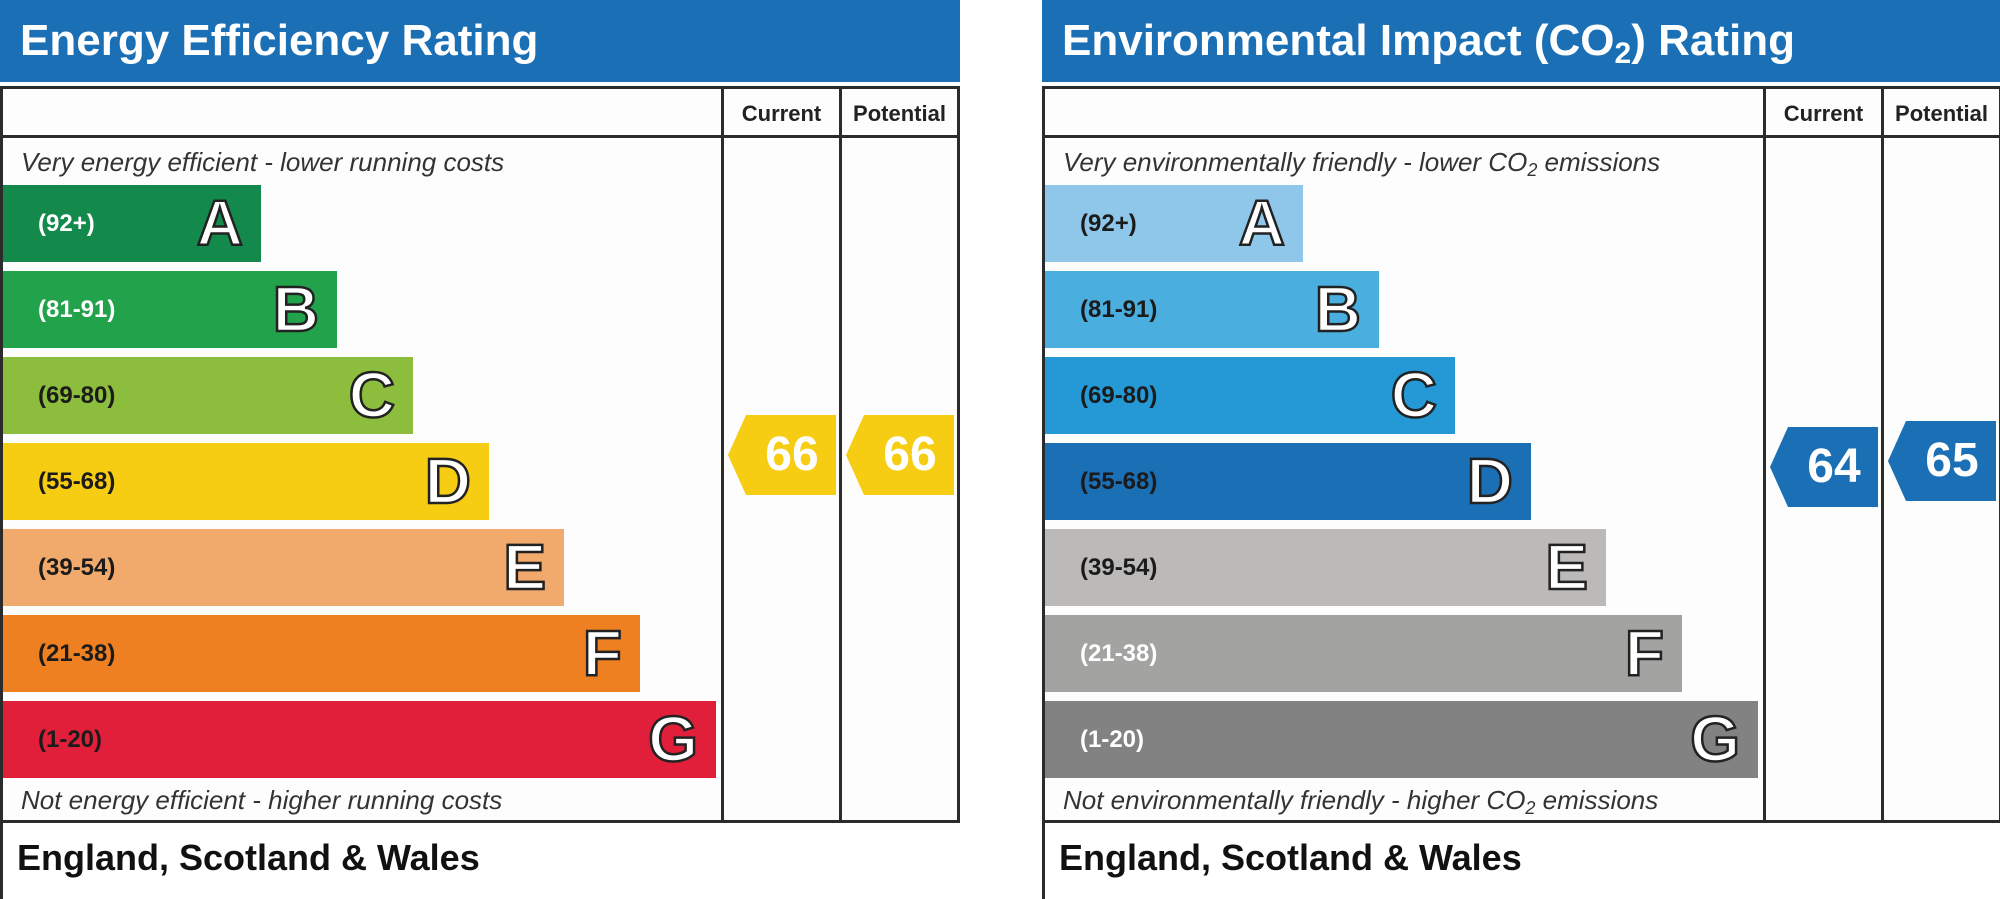 The image size is (2000, 899). I want to click on bottom-caption-subscript: 2, so click(1530, 808).